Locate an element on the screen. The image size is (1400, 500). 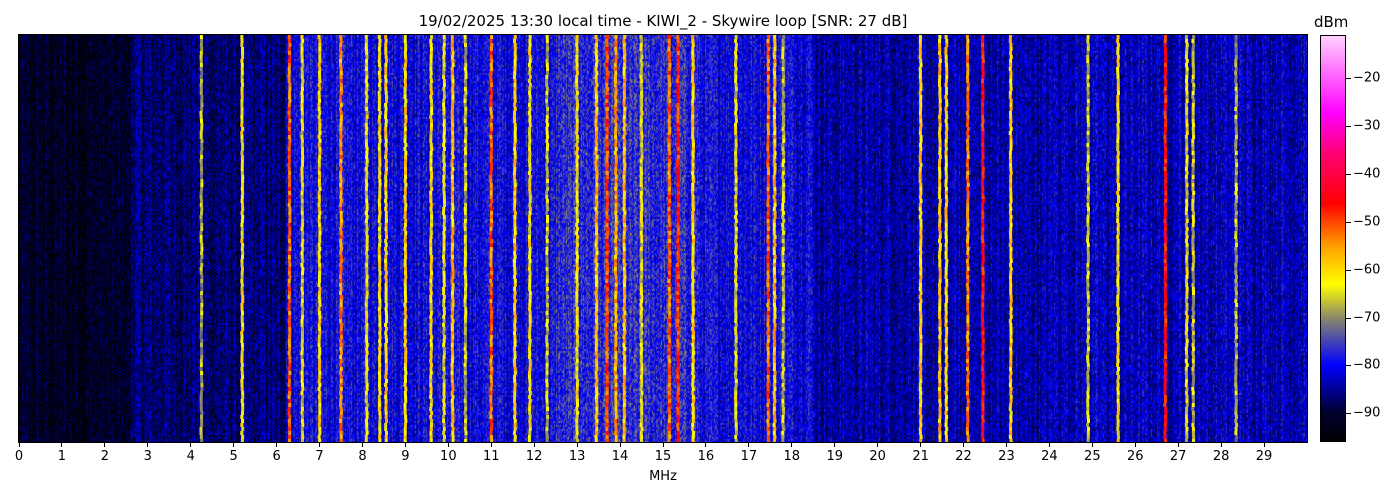
x-tick-label: 0 is located at coordinates (19, 456).